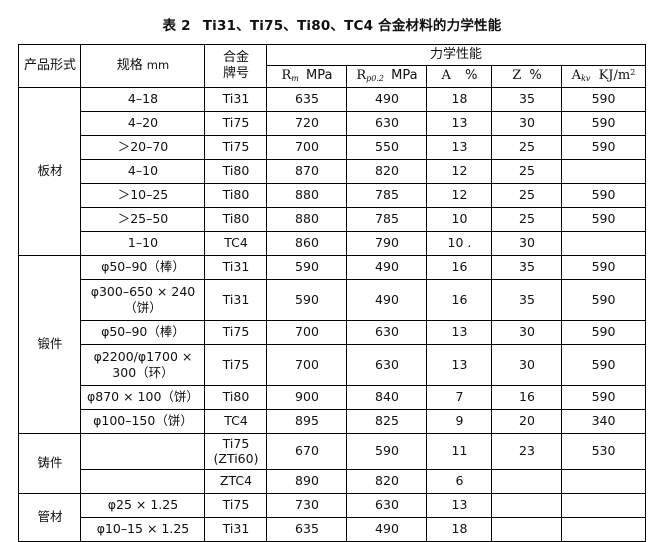 The width and height of the screenshot is (664, 542). Describe the element at coordinates (319, 76) in the screenshot. I see `header-rm-unit: MPa` at that location.